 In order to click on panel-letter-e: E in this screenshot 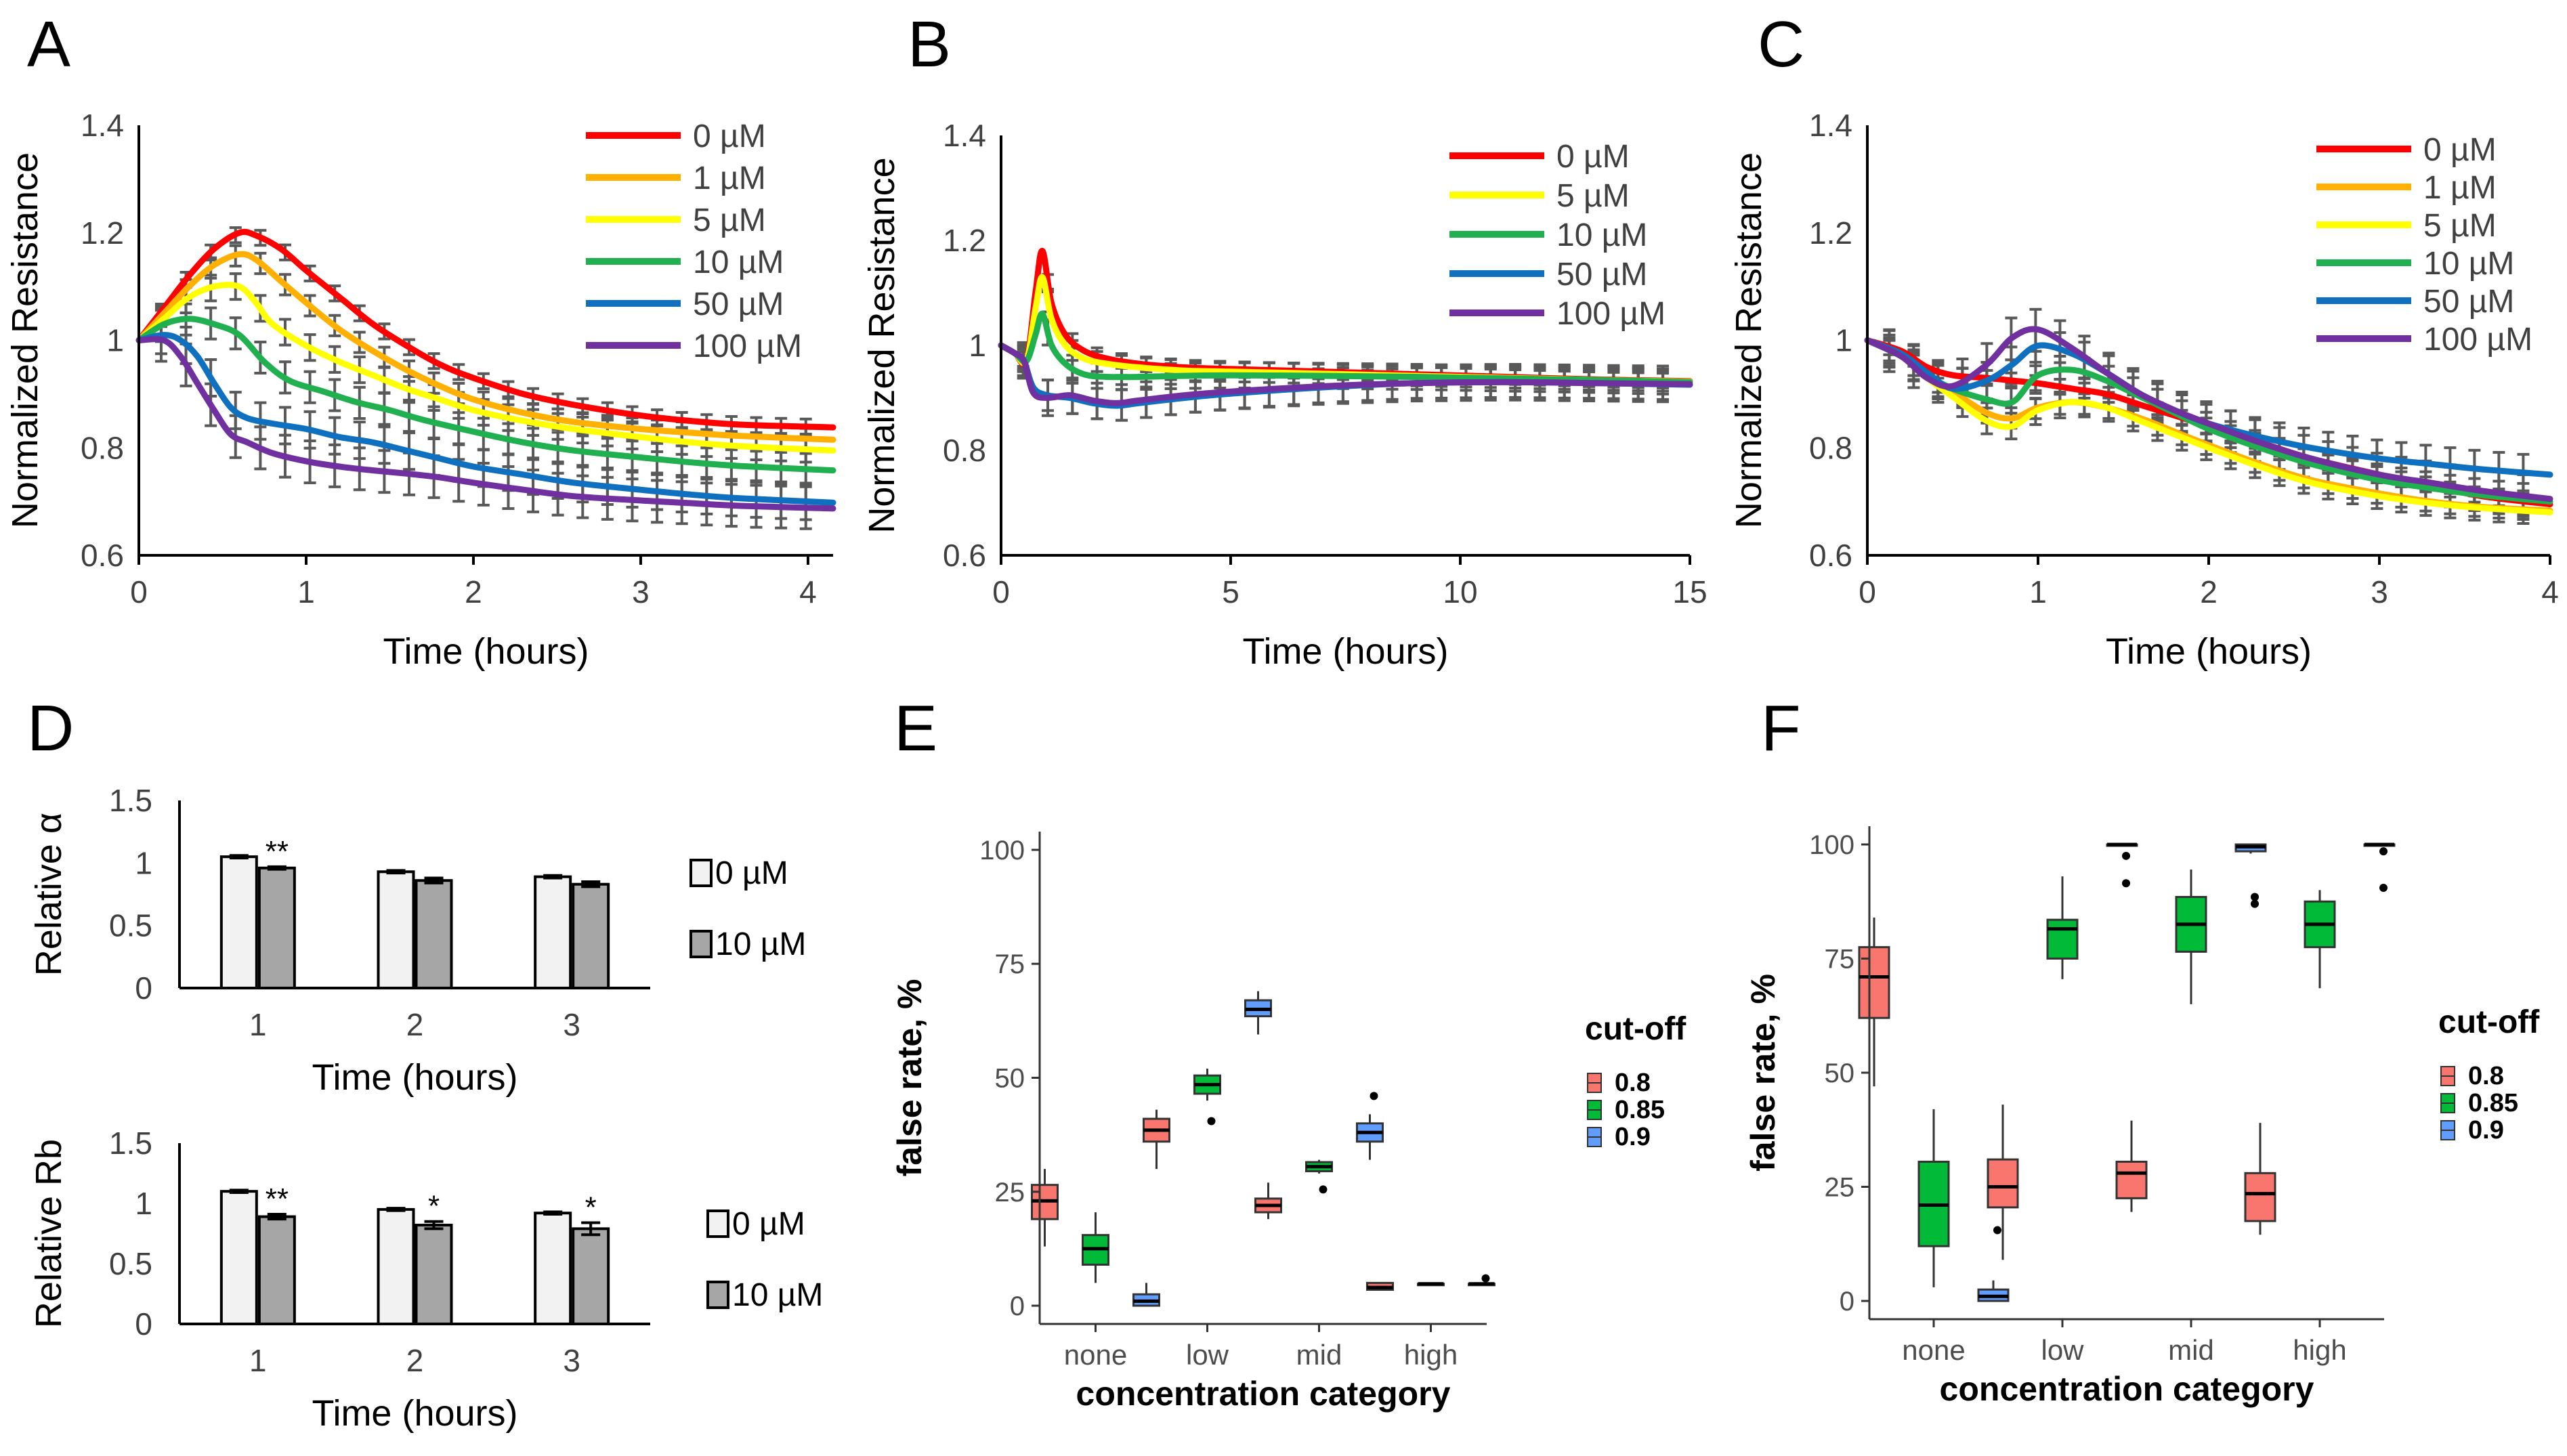, I will do `click(915, 729)`.